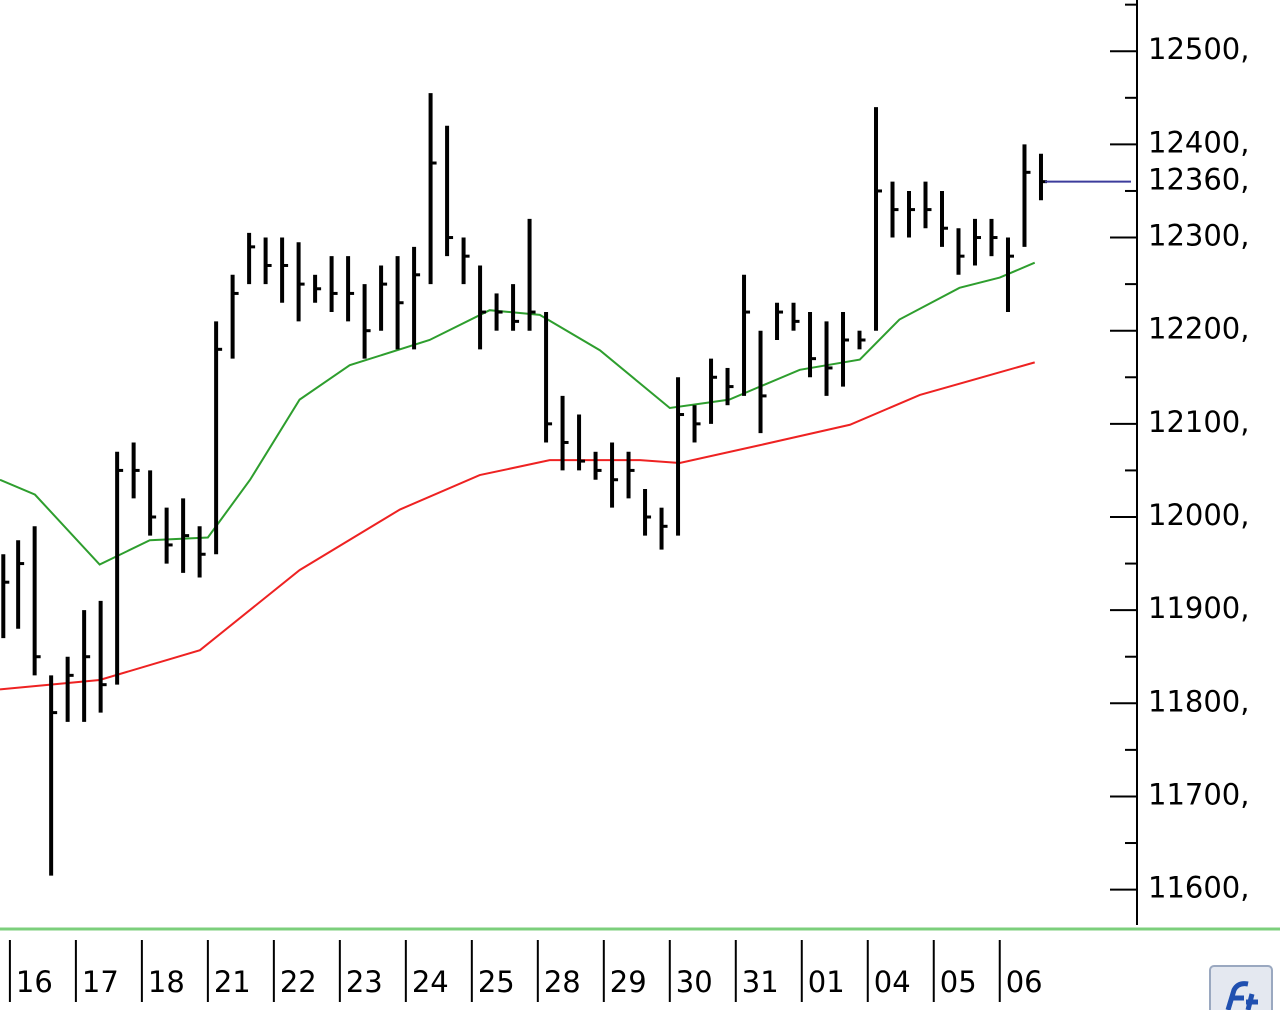  Describe the element at coordinates (232, 982) in the screenshot. I see `x-tick-label: 21` at that location.